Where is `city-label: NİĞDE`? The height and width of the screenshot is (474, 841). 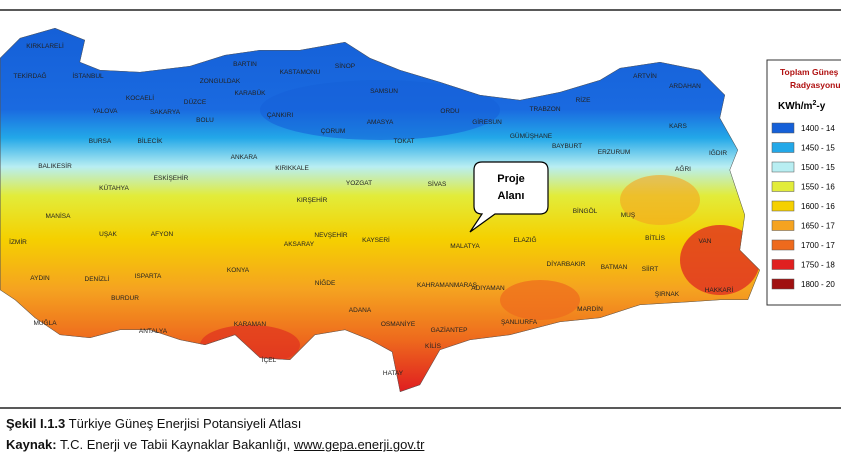 city-label: NİĞDE is located at coordinates (325, 282).